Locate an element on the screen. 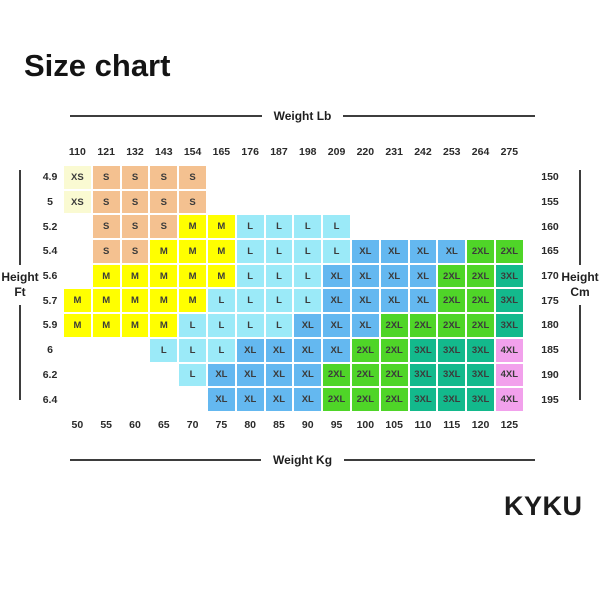 This screenshot has height=600, width=600. weight-lb-tick: 242 is located at coordinates (423, 152).